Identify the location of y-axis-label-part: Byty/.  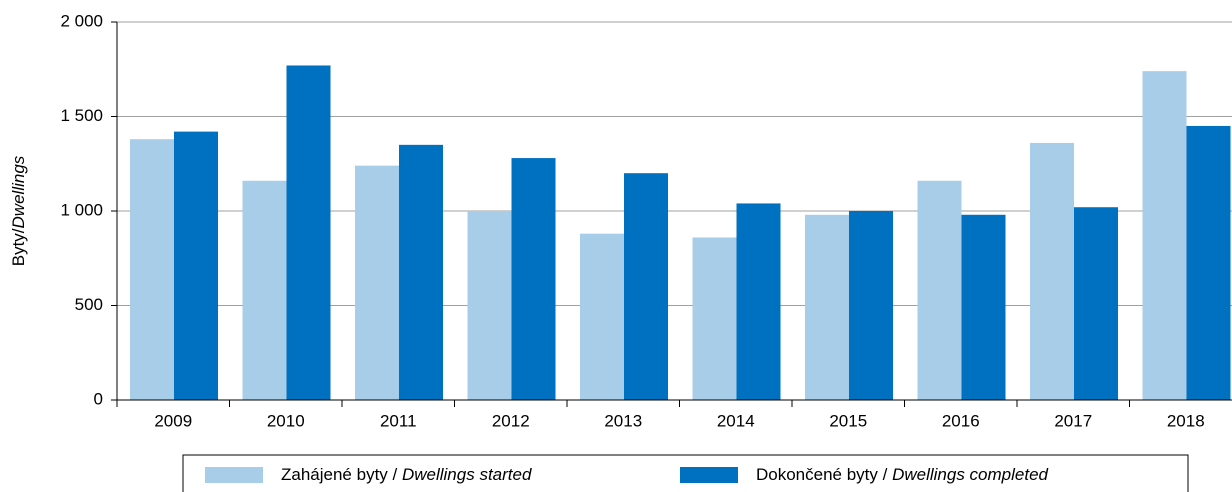
(18, 247).